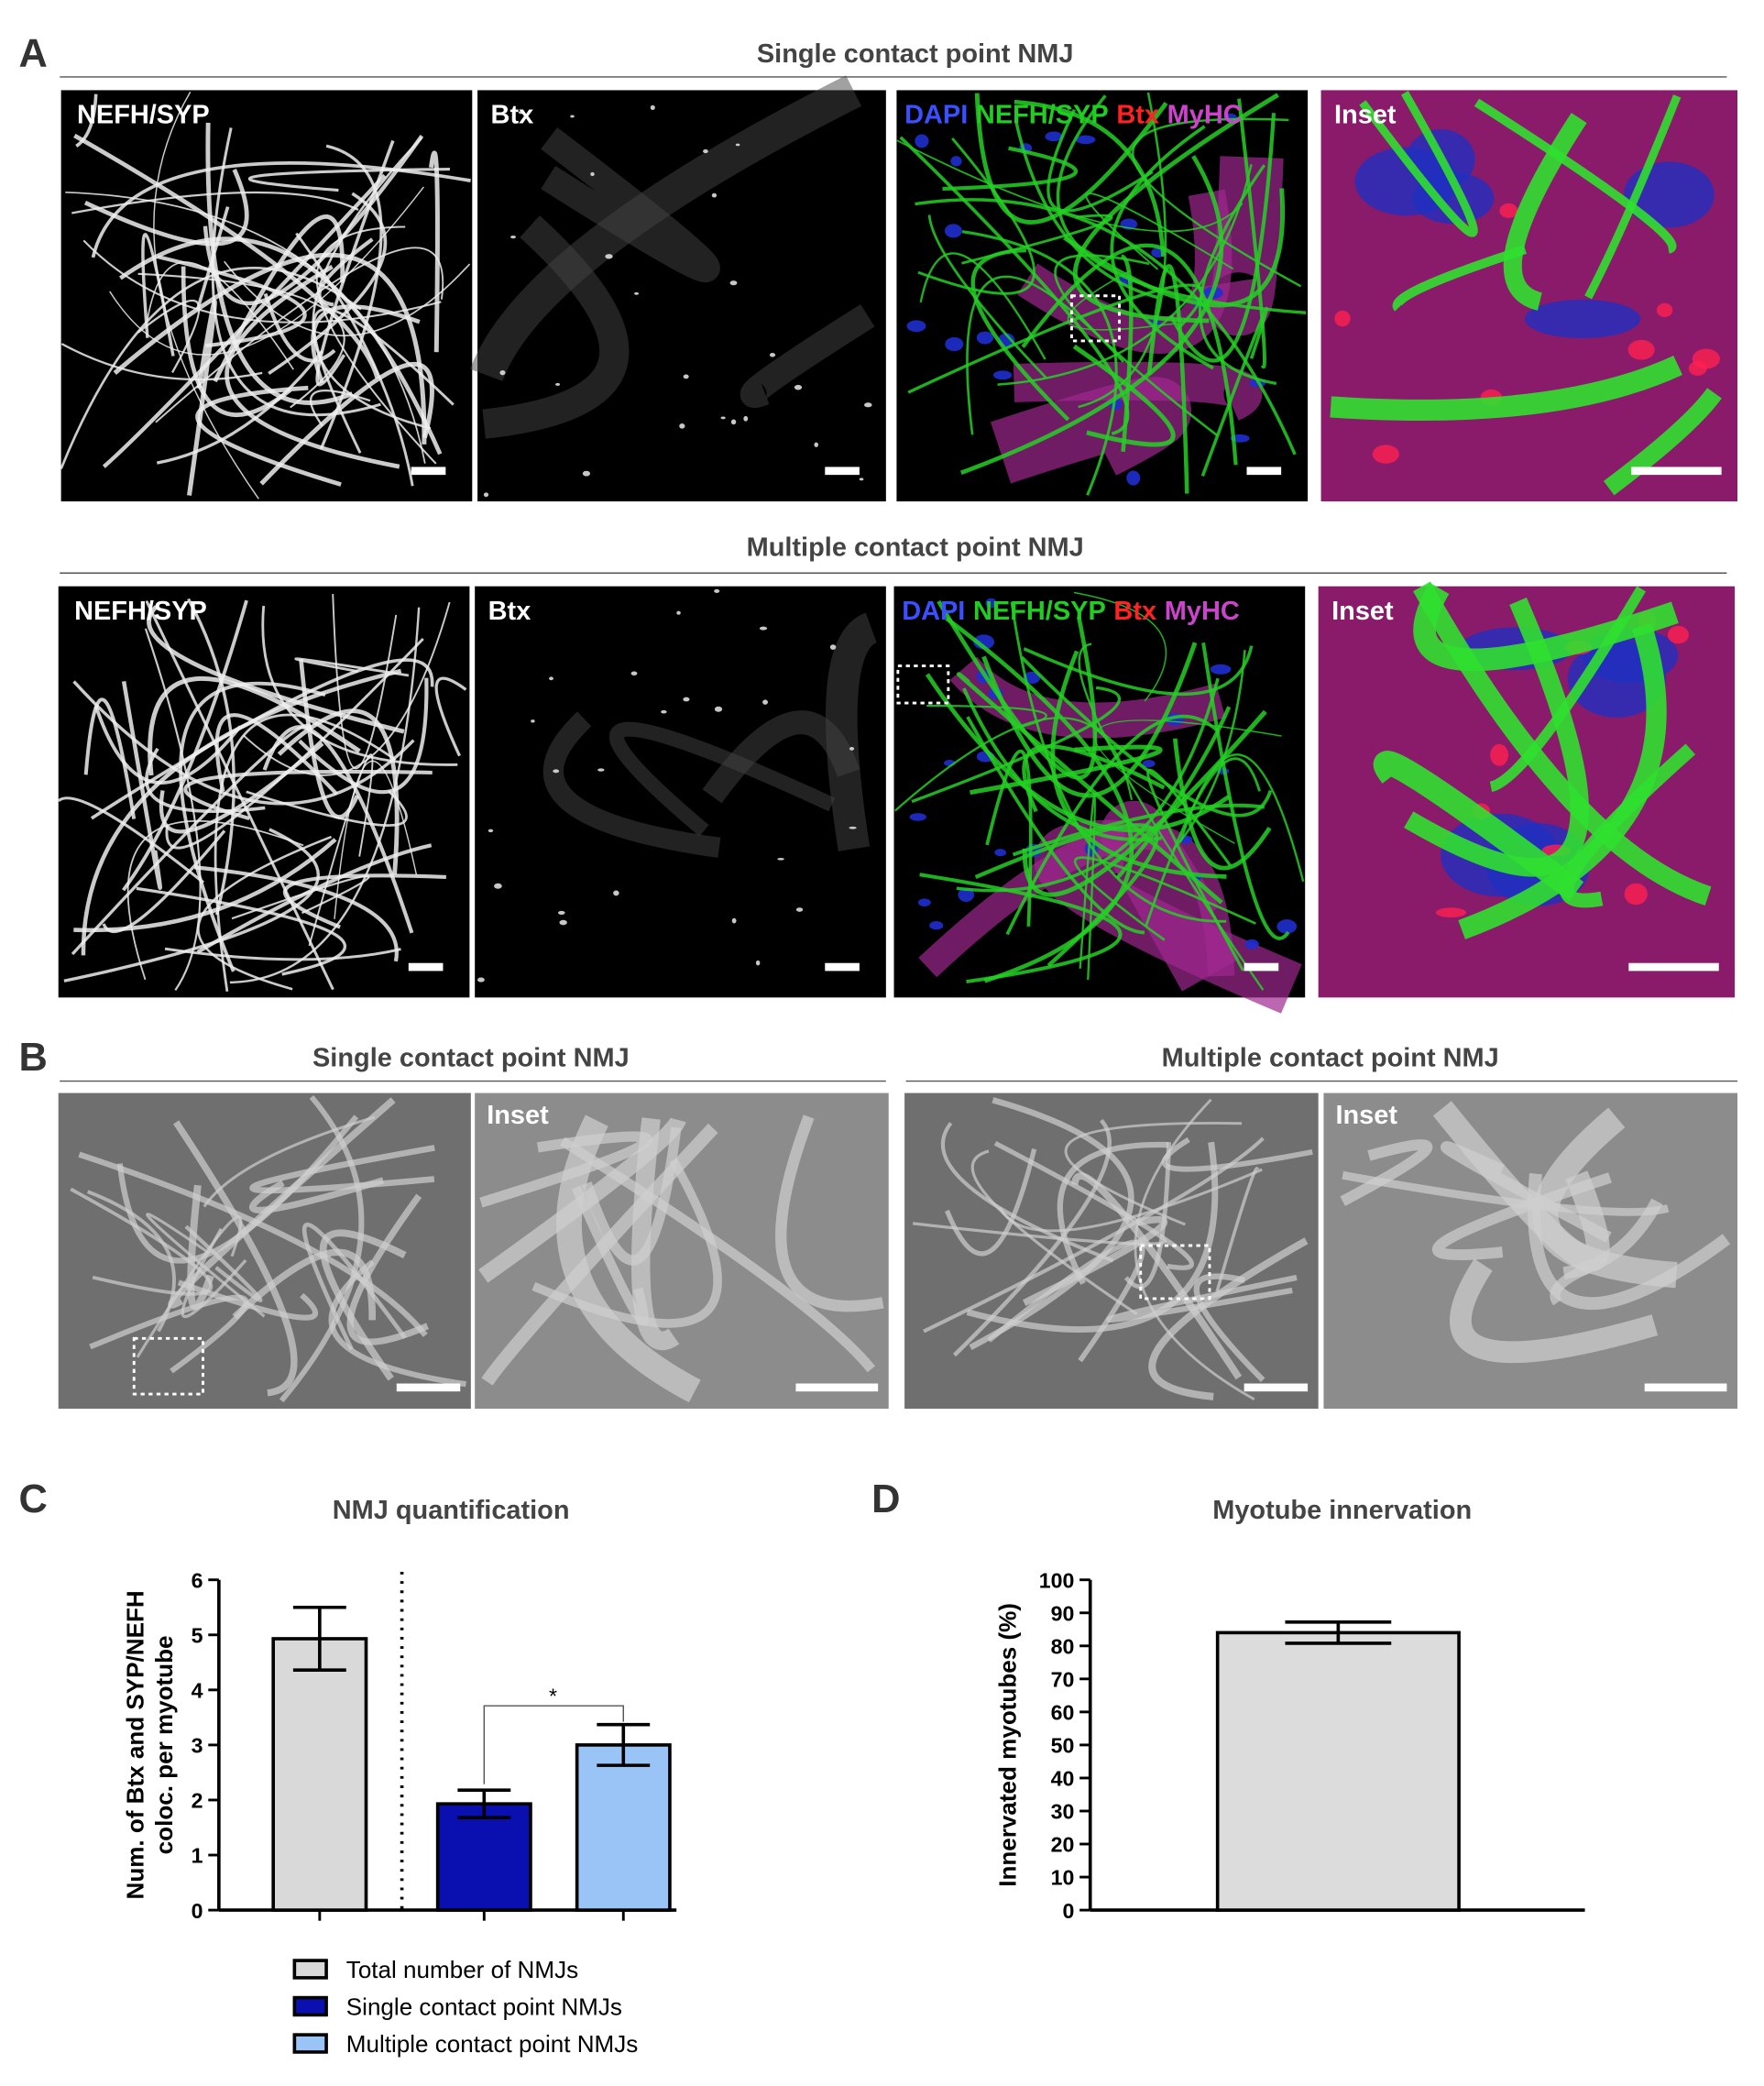 Image resolution: width=1764 pixels, height=2086 pixels. I want to click on error-bar, so click(624, 1744).